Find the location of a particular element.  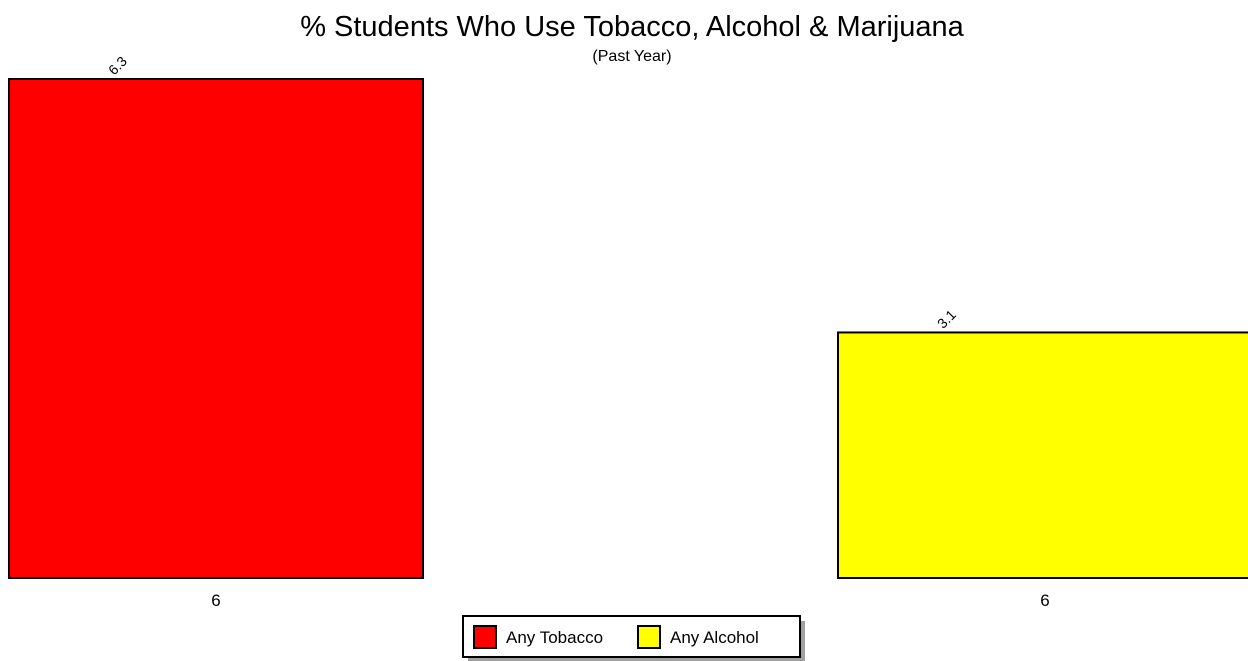

legend: Any Tobacco Any Alcohol is located at coordinates (633, 638).